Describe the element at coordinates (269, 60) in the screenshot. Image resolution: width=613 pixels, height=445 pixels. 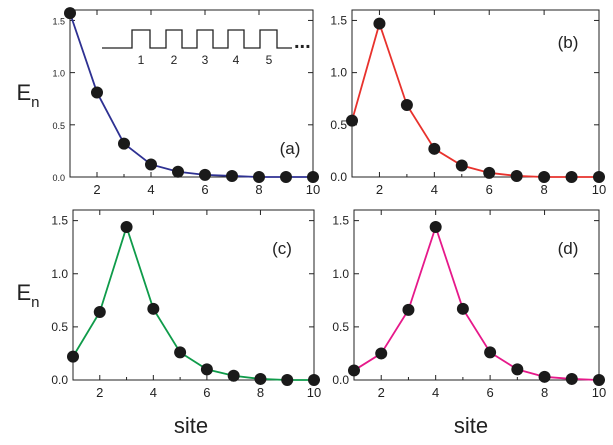
I see `inset-label-5: 5` at that location.